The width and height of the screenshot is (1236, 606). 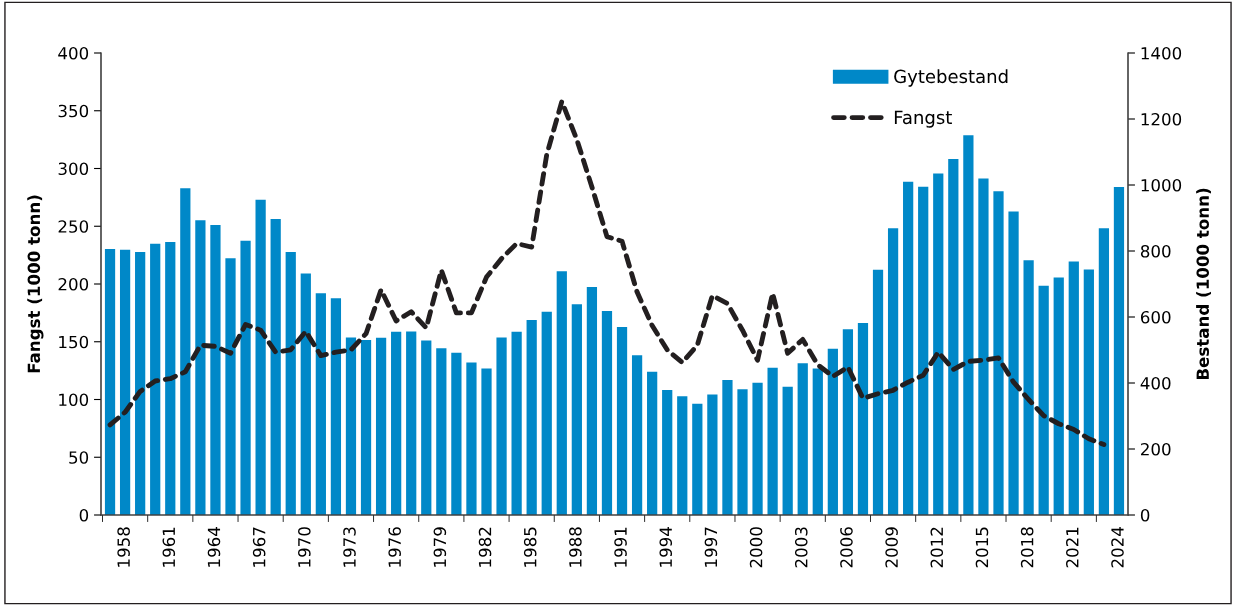 I want to click on y2-tick-label: 1400, so click(x=1161, y=53).